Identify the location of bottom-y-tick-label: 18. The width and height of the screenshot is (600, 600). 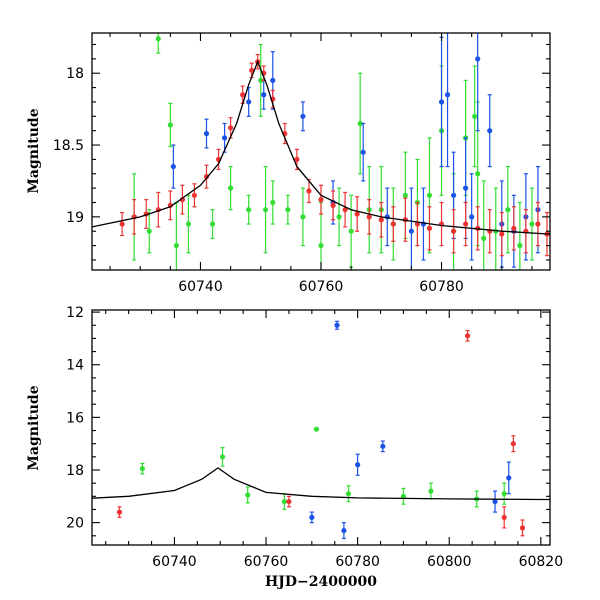
(75, 471).